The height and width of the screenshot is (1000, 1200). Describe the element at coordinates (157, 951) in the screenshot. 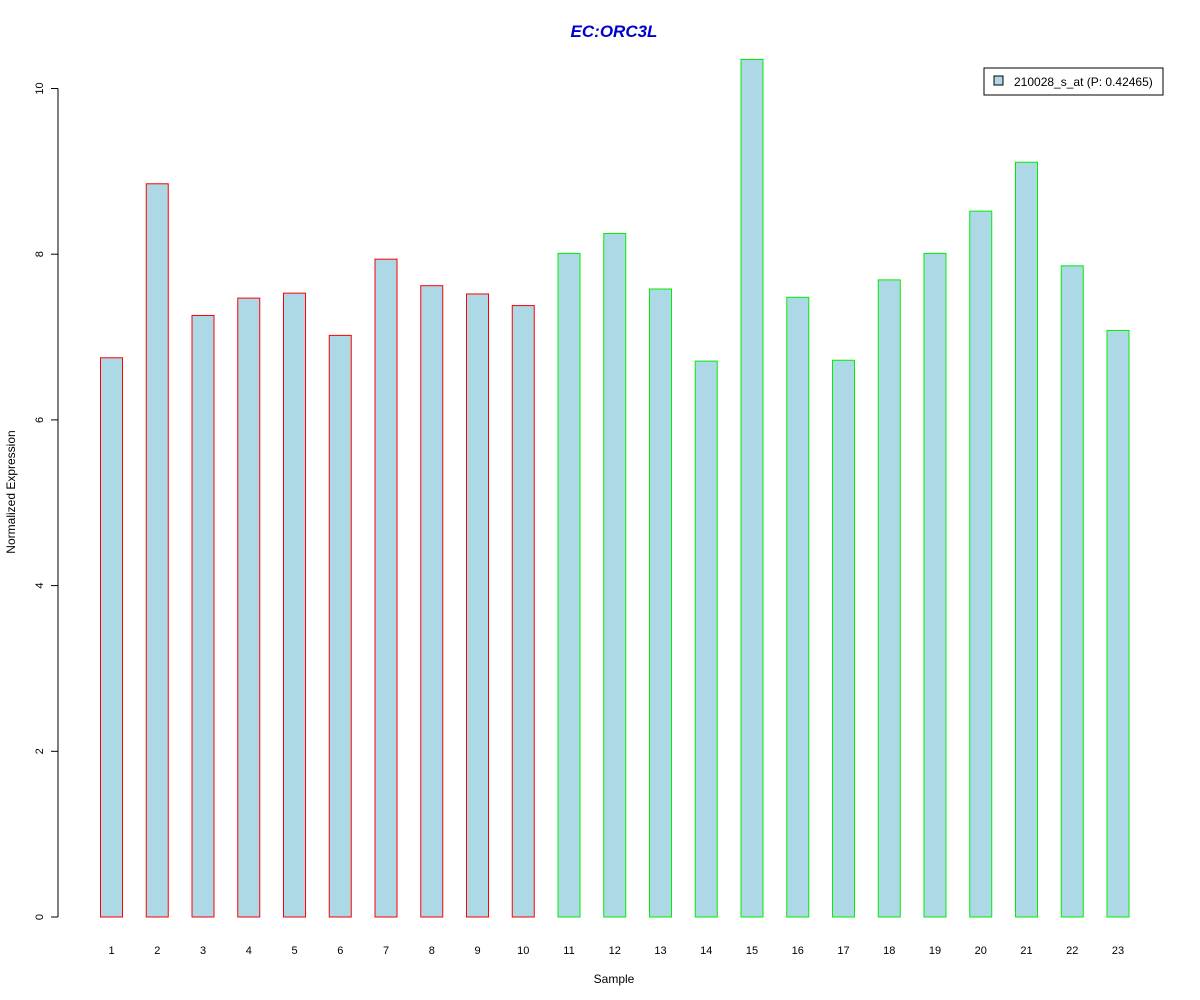

I see `x-tick-label: 2` at that location.